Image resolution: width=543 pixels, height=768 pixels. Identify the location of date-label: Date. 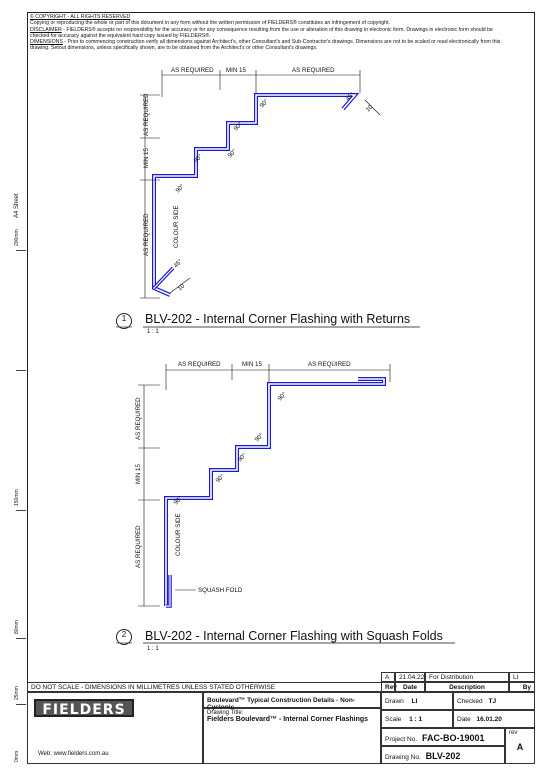
(464, 719).